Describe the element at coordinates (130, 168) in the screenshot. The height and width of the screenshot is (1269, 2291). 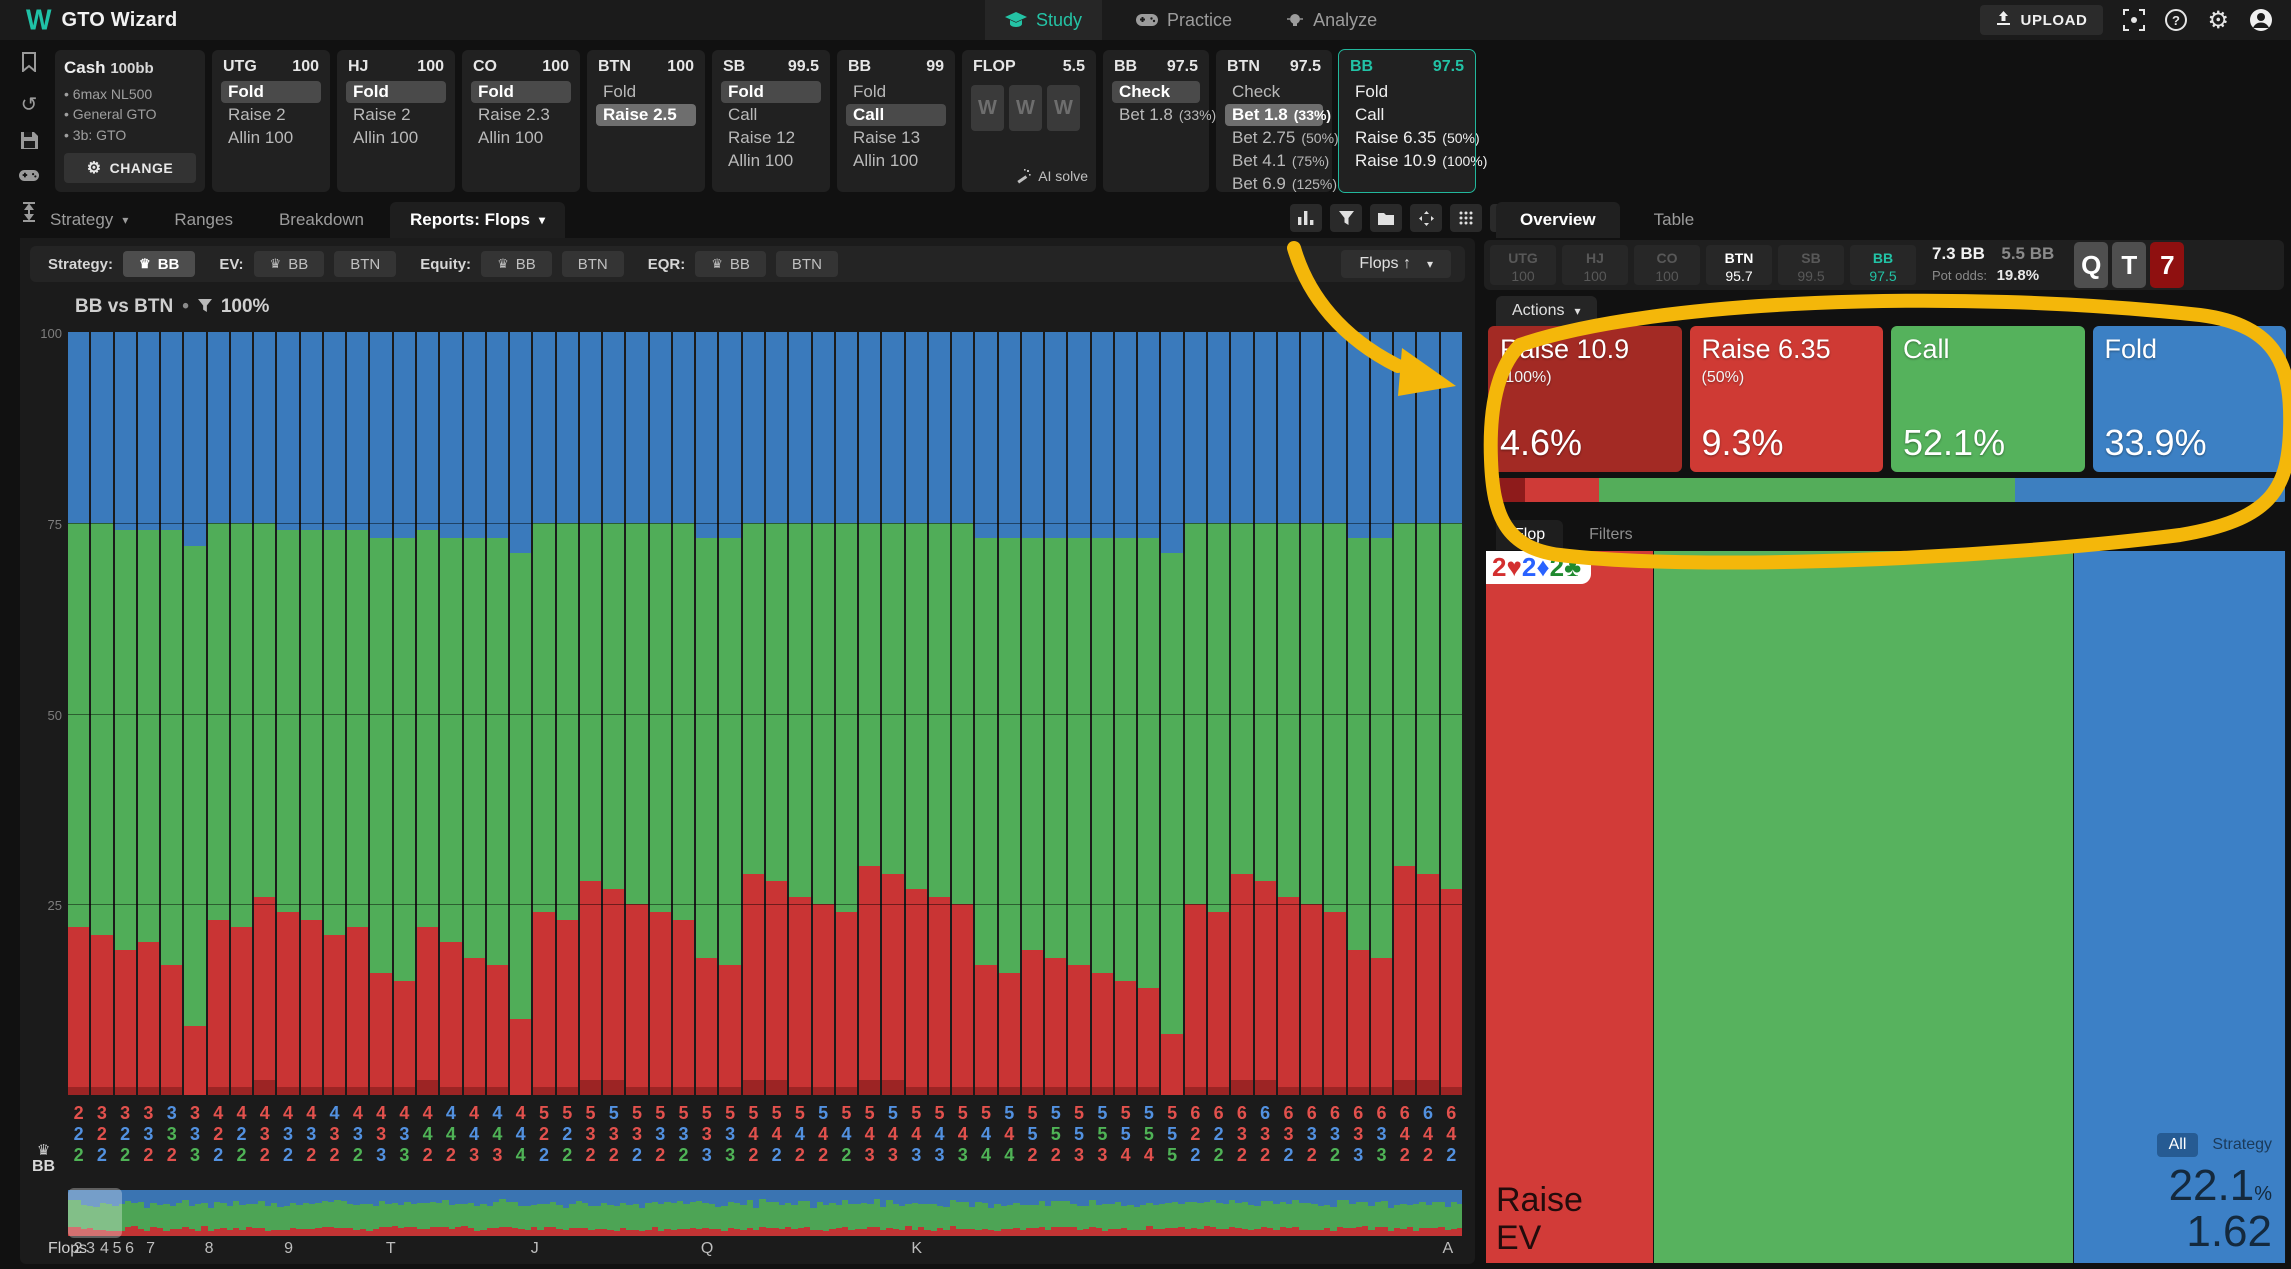
I see `change-settings-button: ⚙ CHANGE` at that location.